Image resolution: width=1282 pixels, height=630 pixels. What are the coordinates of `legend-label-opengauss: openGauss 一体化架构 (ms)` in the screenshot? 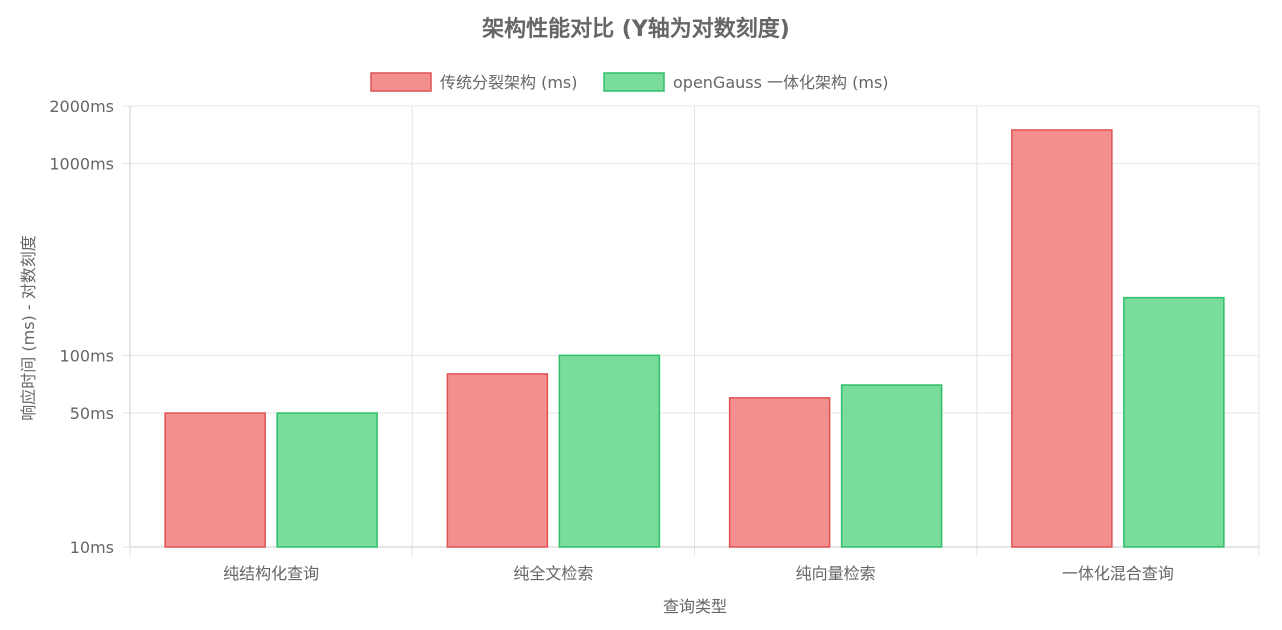 It's located at (781, 82).